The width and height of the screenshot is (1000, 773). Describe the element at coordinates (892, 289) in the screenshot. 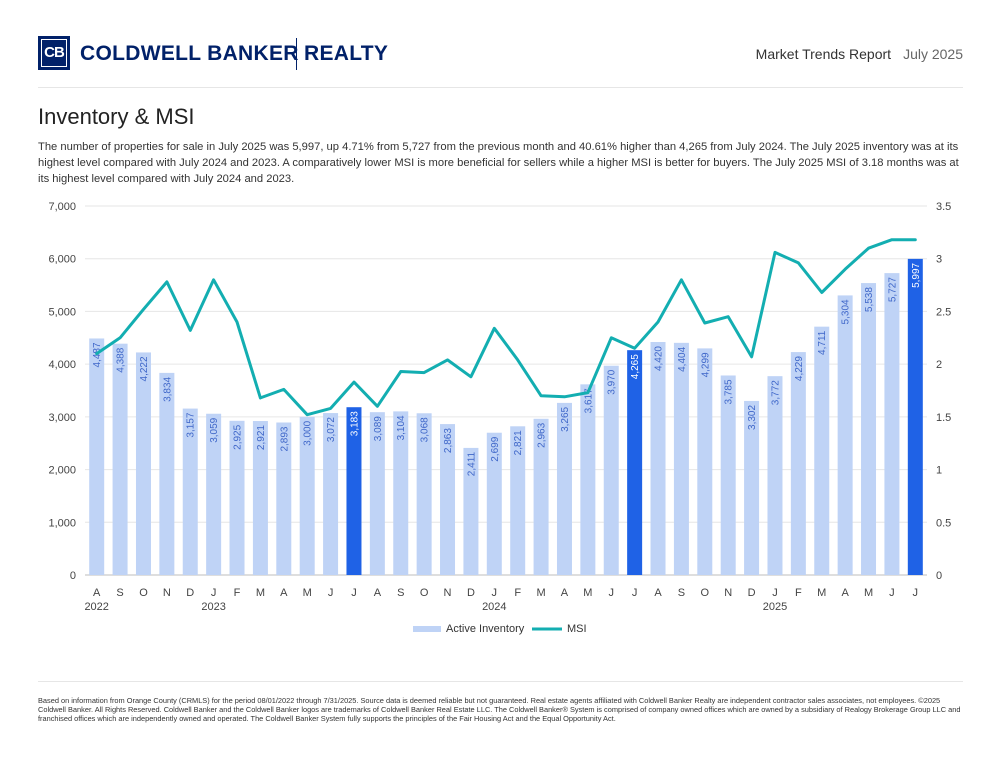

I see `inventory-bar-label: 5,727` at that location.